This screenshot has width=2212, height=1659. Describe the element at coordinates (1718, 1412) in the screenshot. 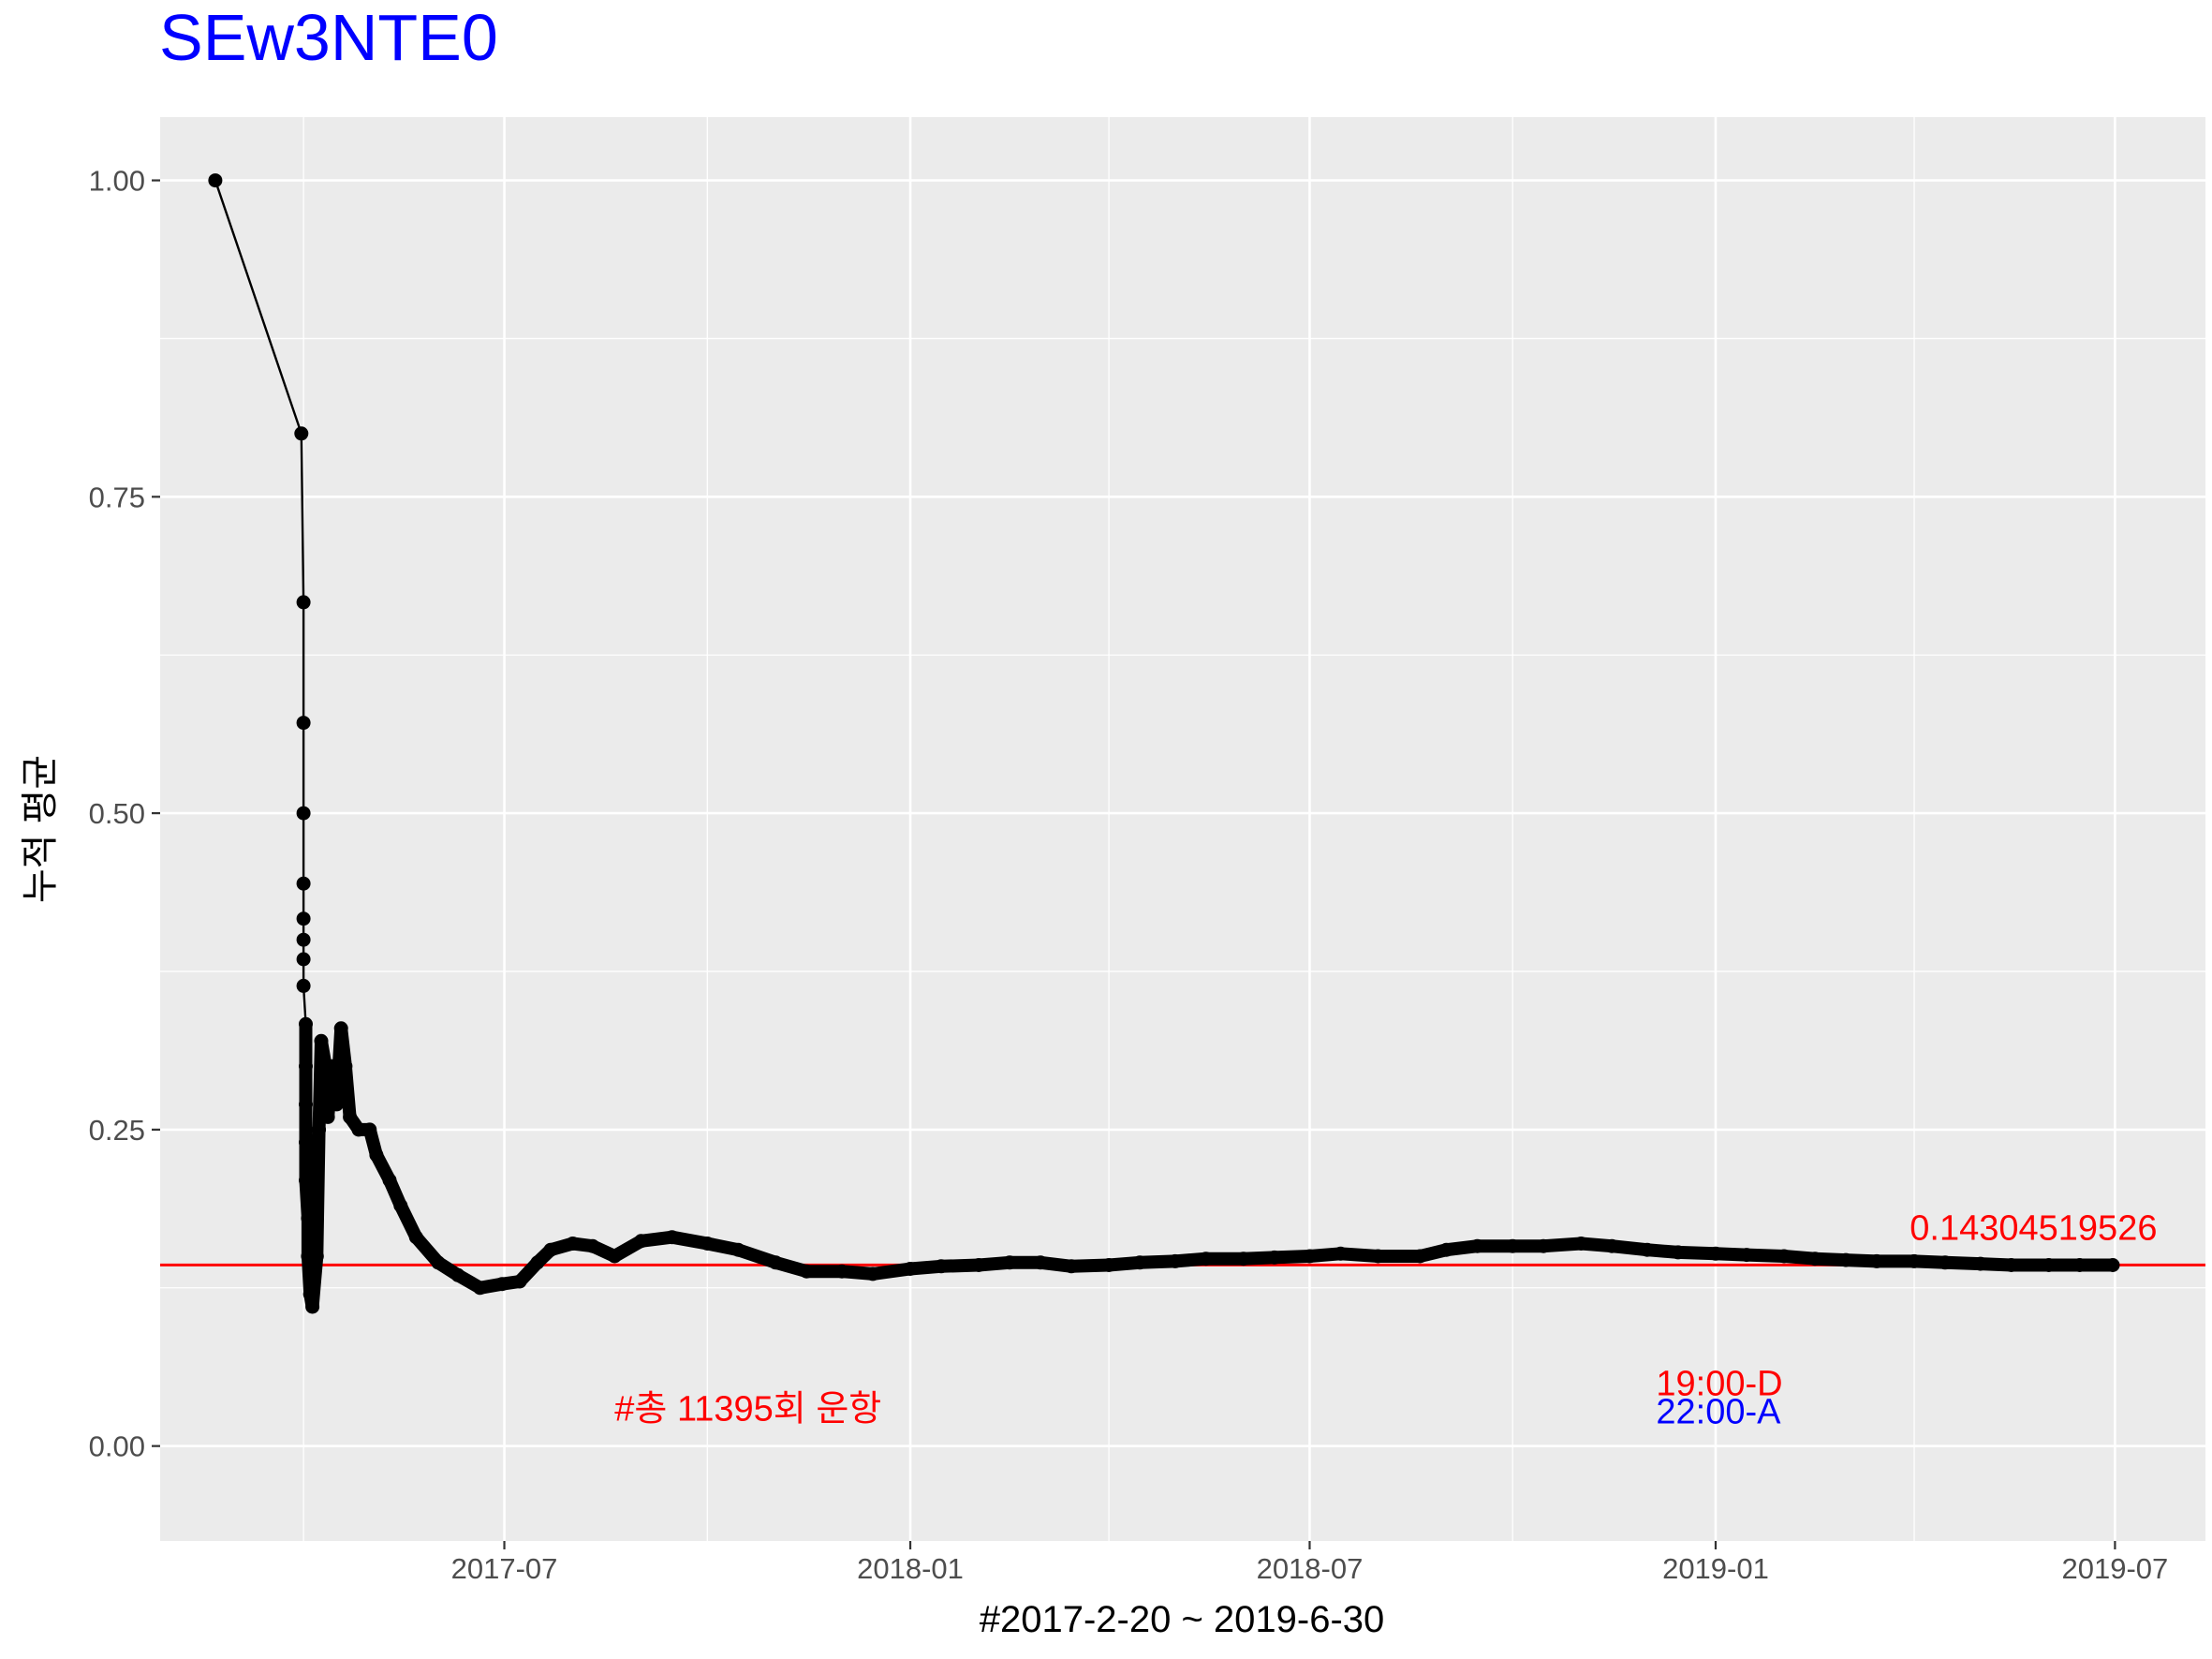

I see `annotation-label: 22:00-A` at that location.